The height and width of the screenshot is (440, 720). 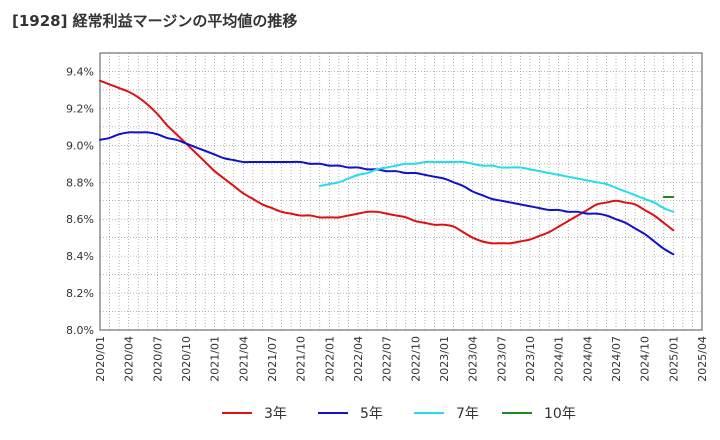 I want to click on x-tick-label: 2020/04, so click(x=129, y=359).